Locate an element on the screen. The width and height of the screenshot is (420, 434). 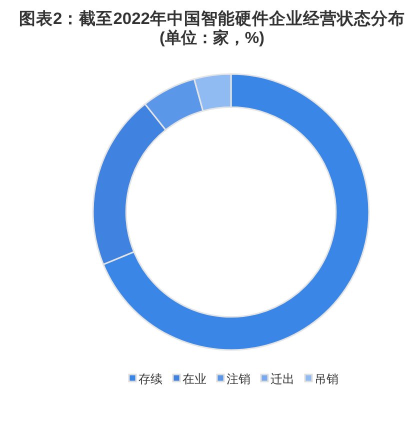
subtitle: (单位：家，%) is located at coordinates (212, 38).